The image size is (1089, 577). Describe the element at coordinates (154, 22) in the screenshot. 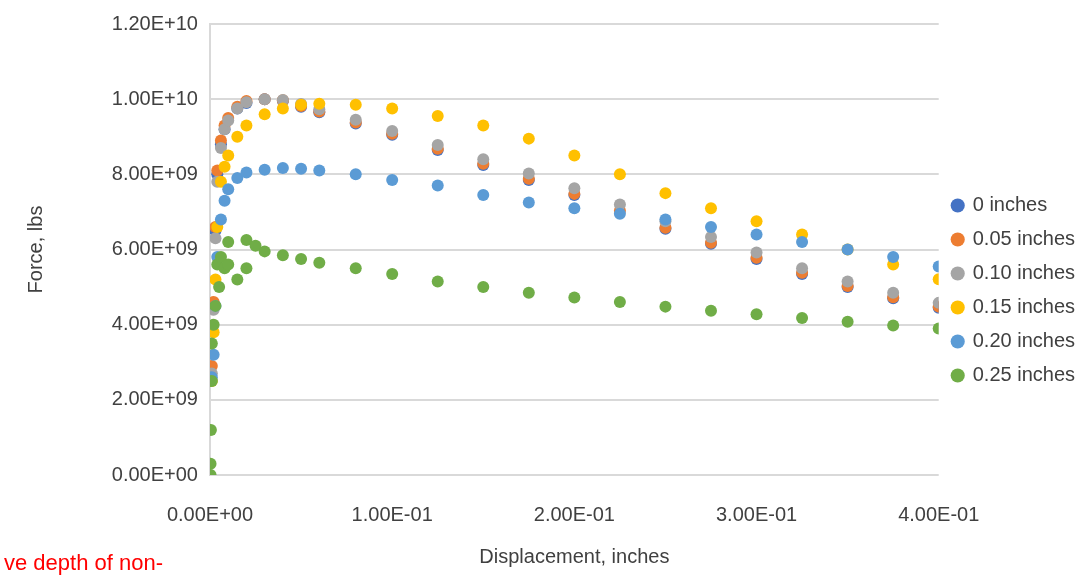

I see `y-tick-label: 1.20E+10` at that location.